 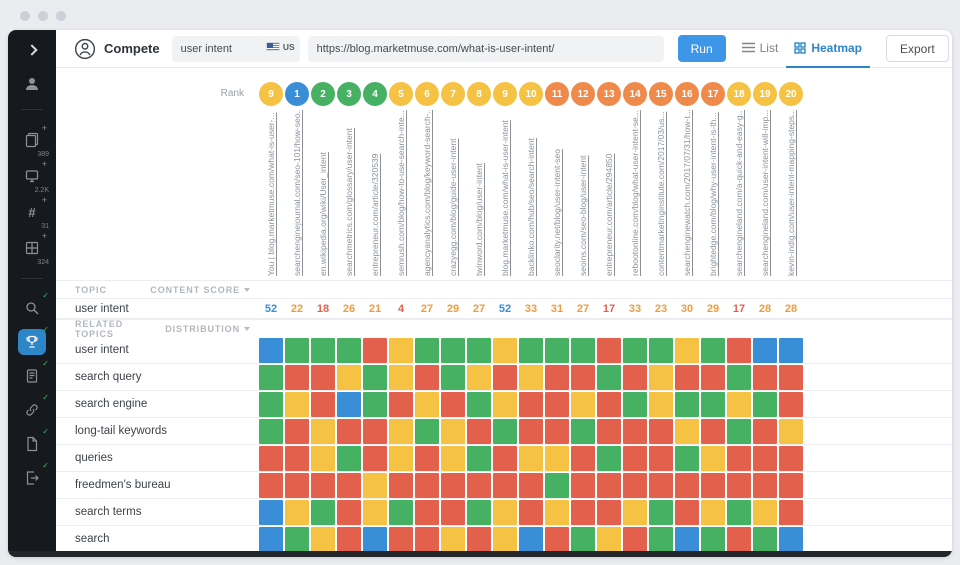 What do you see at coordinates (132, 48) in the screenshot?
I see `app-name: Compete` at bounding box center [132, 48].